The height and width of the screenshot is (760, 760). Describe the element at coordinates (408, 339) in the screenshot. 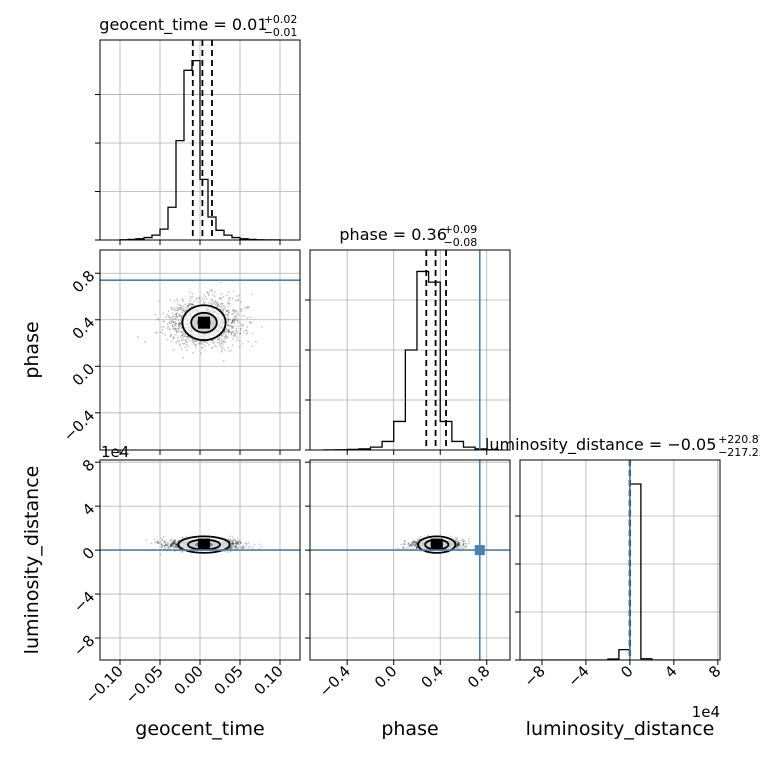

I see `hist-panel-phase: phase = 0.36+0.09−0.08` at that location.